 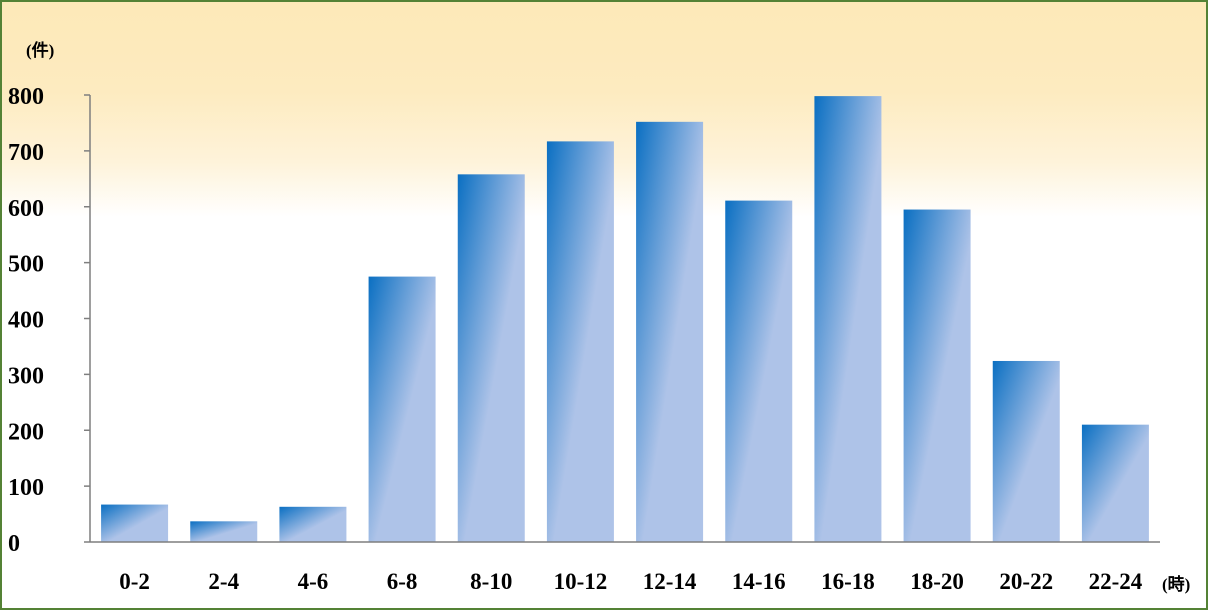 I want to click on x-tick-label: 18-20, so click(x=937, y=581).